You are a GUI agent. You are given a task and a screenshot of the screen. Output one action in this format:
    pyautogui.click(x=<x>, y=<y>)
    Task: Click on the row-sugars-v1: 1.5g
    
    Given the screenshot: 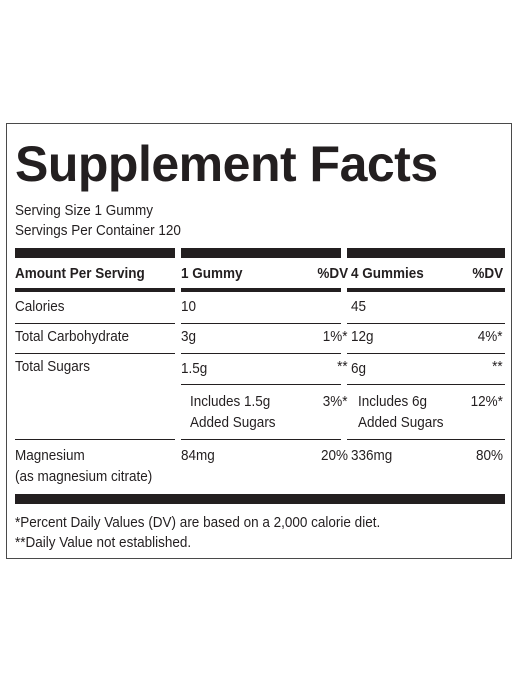 What is the action you would take?
    pyautogui.click(x=194, y=368)
    